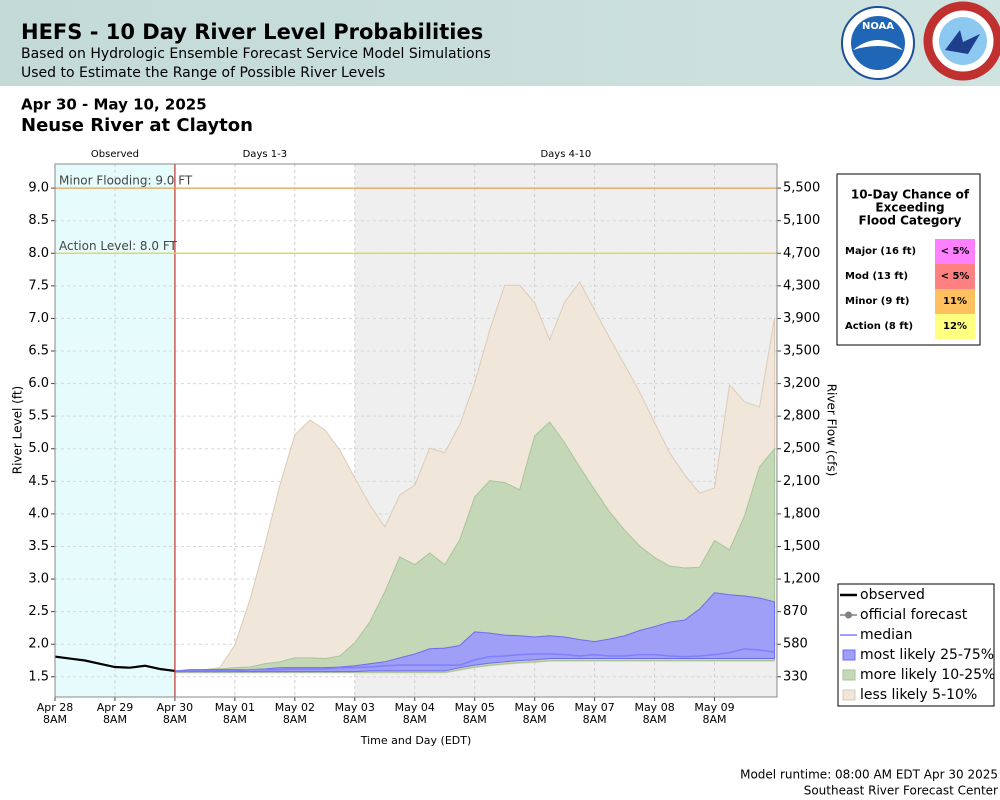 Image resolution: width=1000 pixels, height=800 pixels. I want to click on x-tick-label: May 08 8AM, so click(654, 713).